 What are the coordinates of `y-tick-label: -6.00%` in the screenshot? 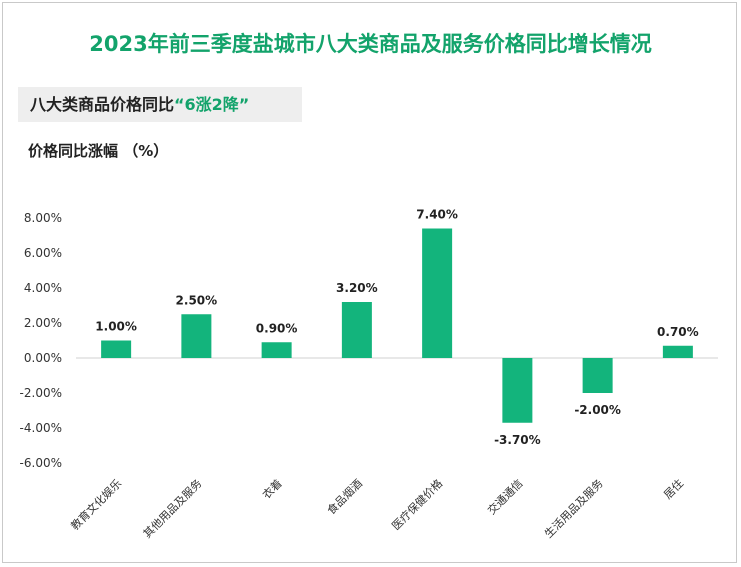 It's located at (41, 463).